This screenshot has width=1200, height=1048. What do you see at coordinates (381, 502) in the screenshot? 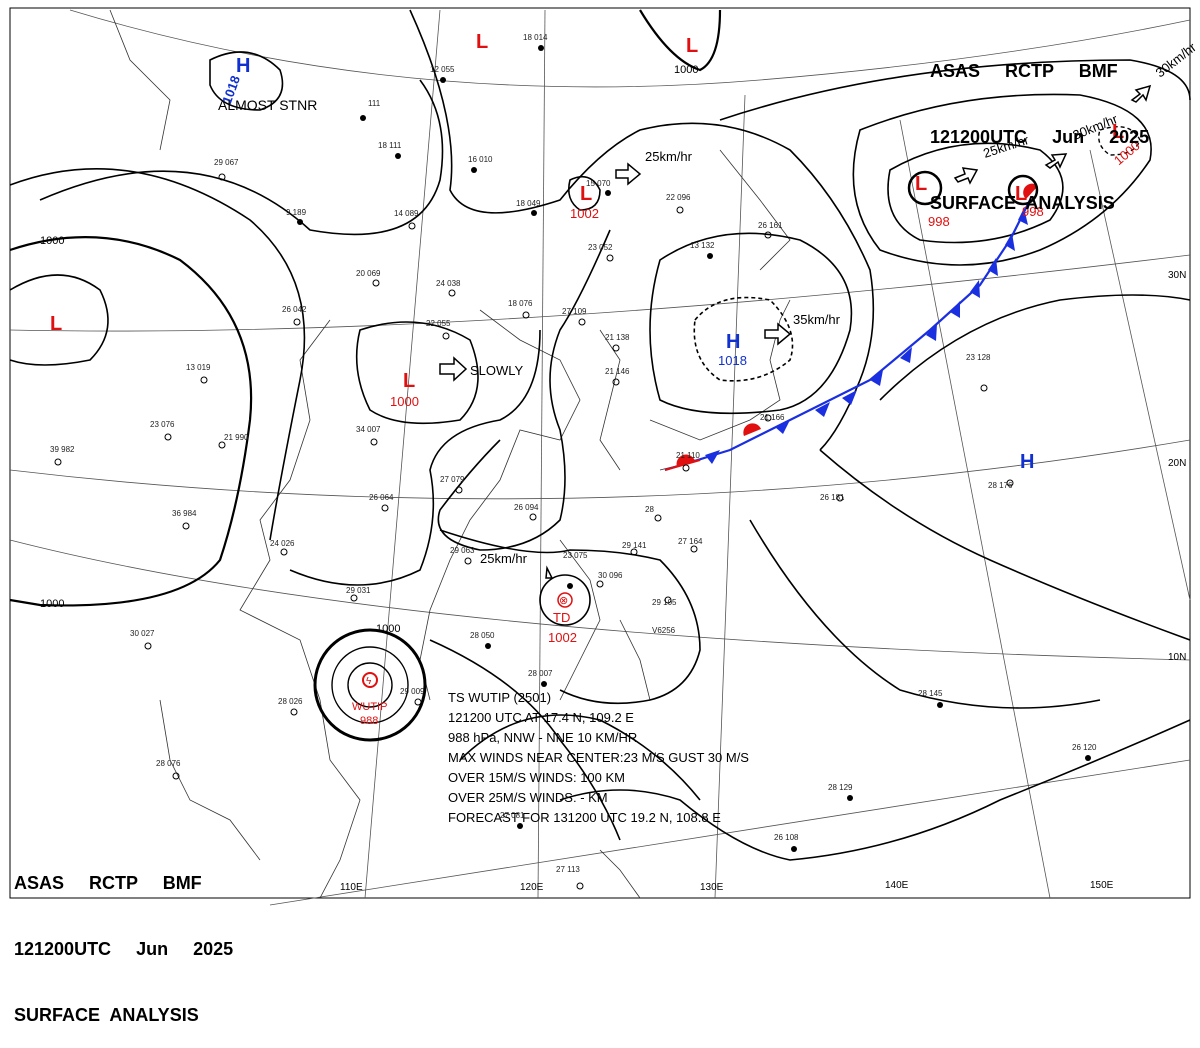
I see `station-plot: 26 064` at bounding box center [381, 502].